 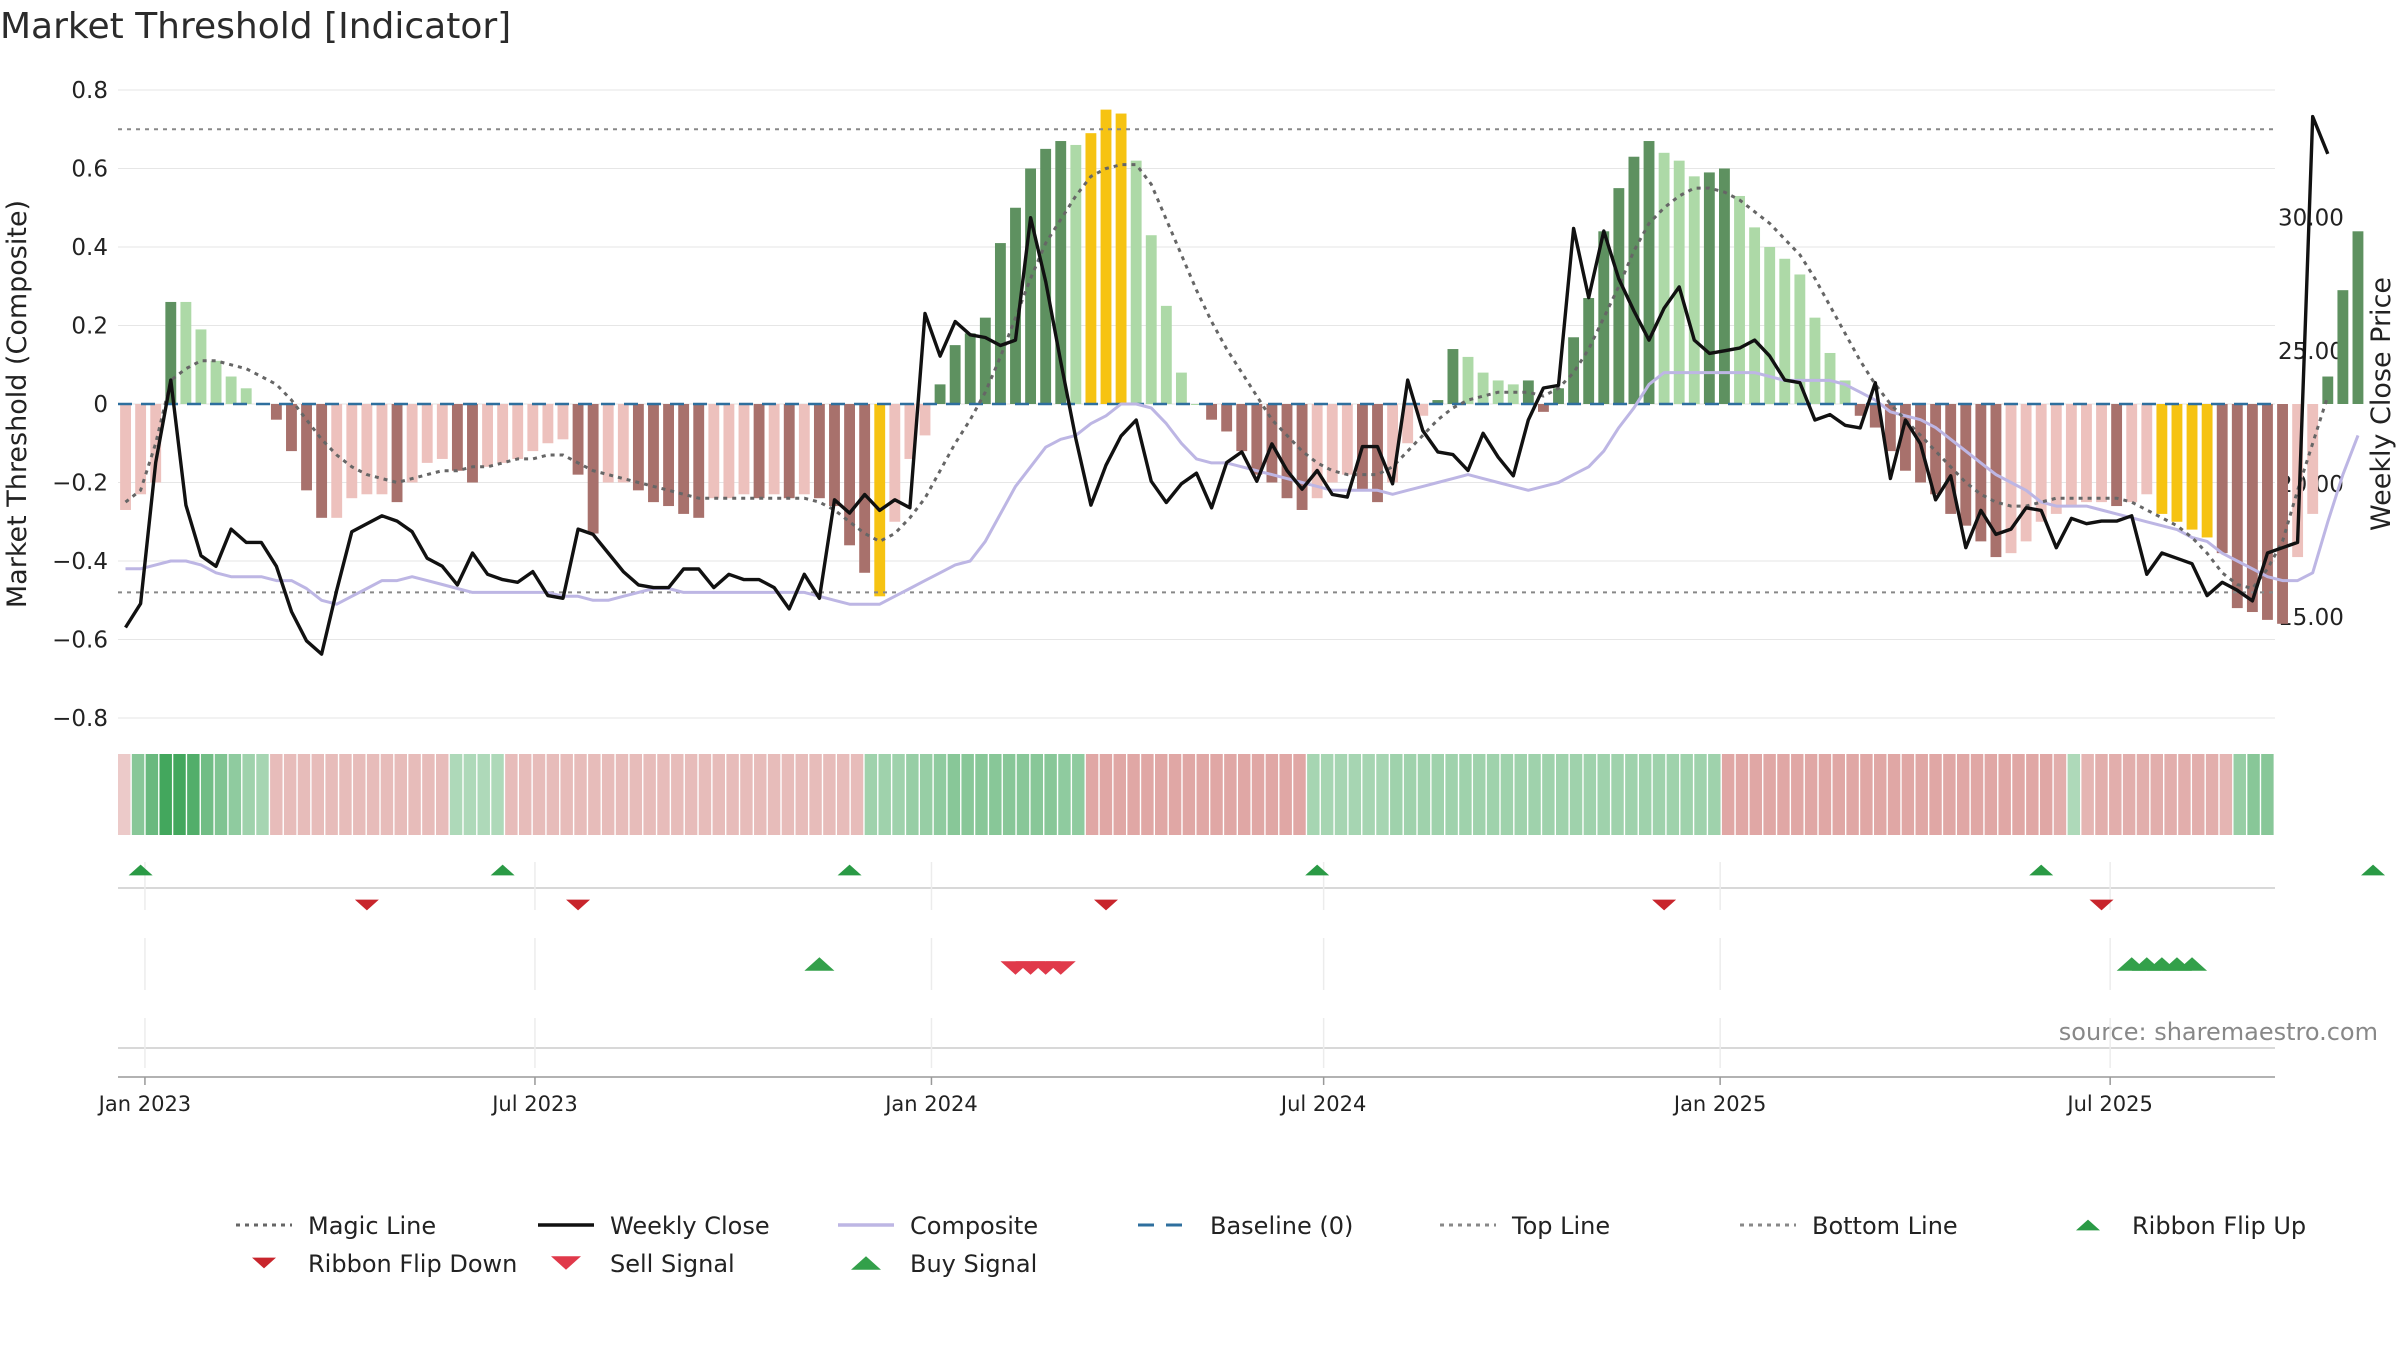 What do you see at coordinates (2192, 964) in the screenshot?
I see `buy-signal-marker` at bounding box center [2192, 964].